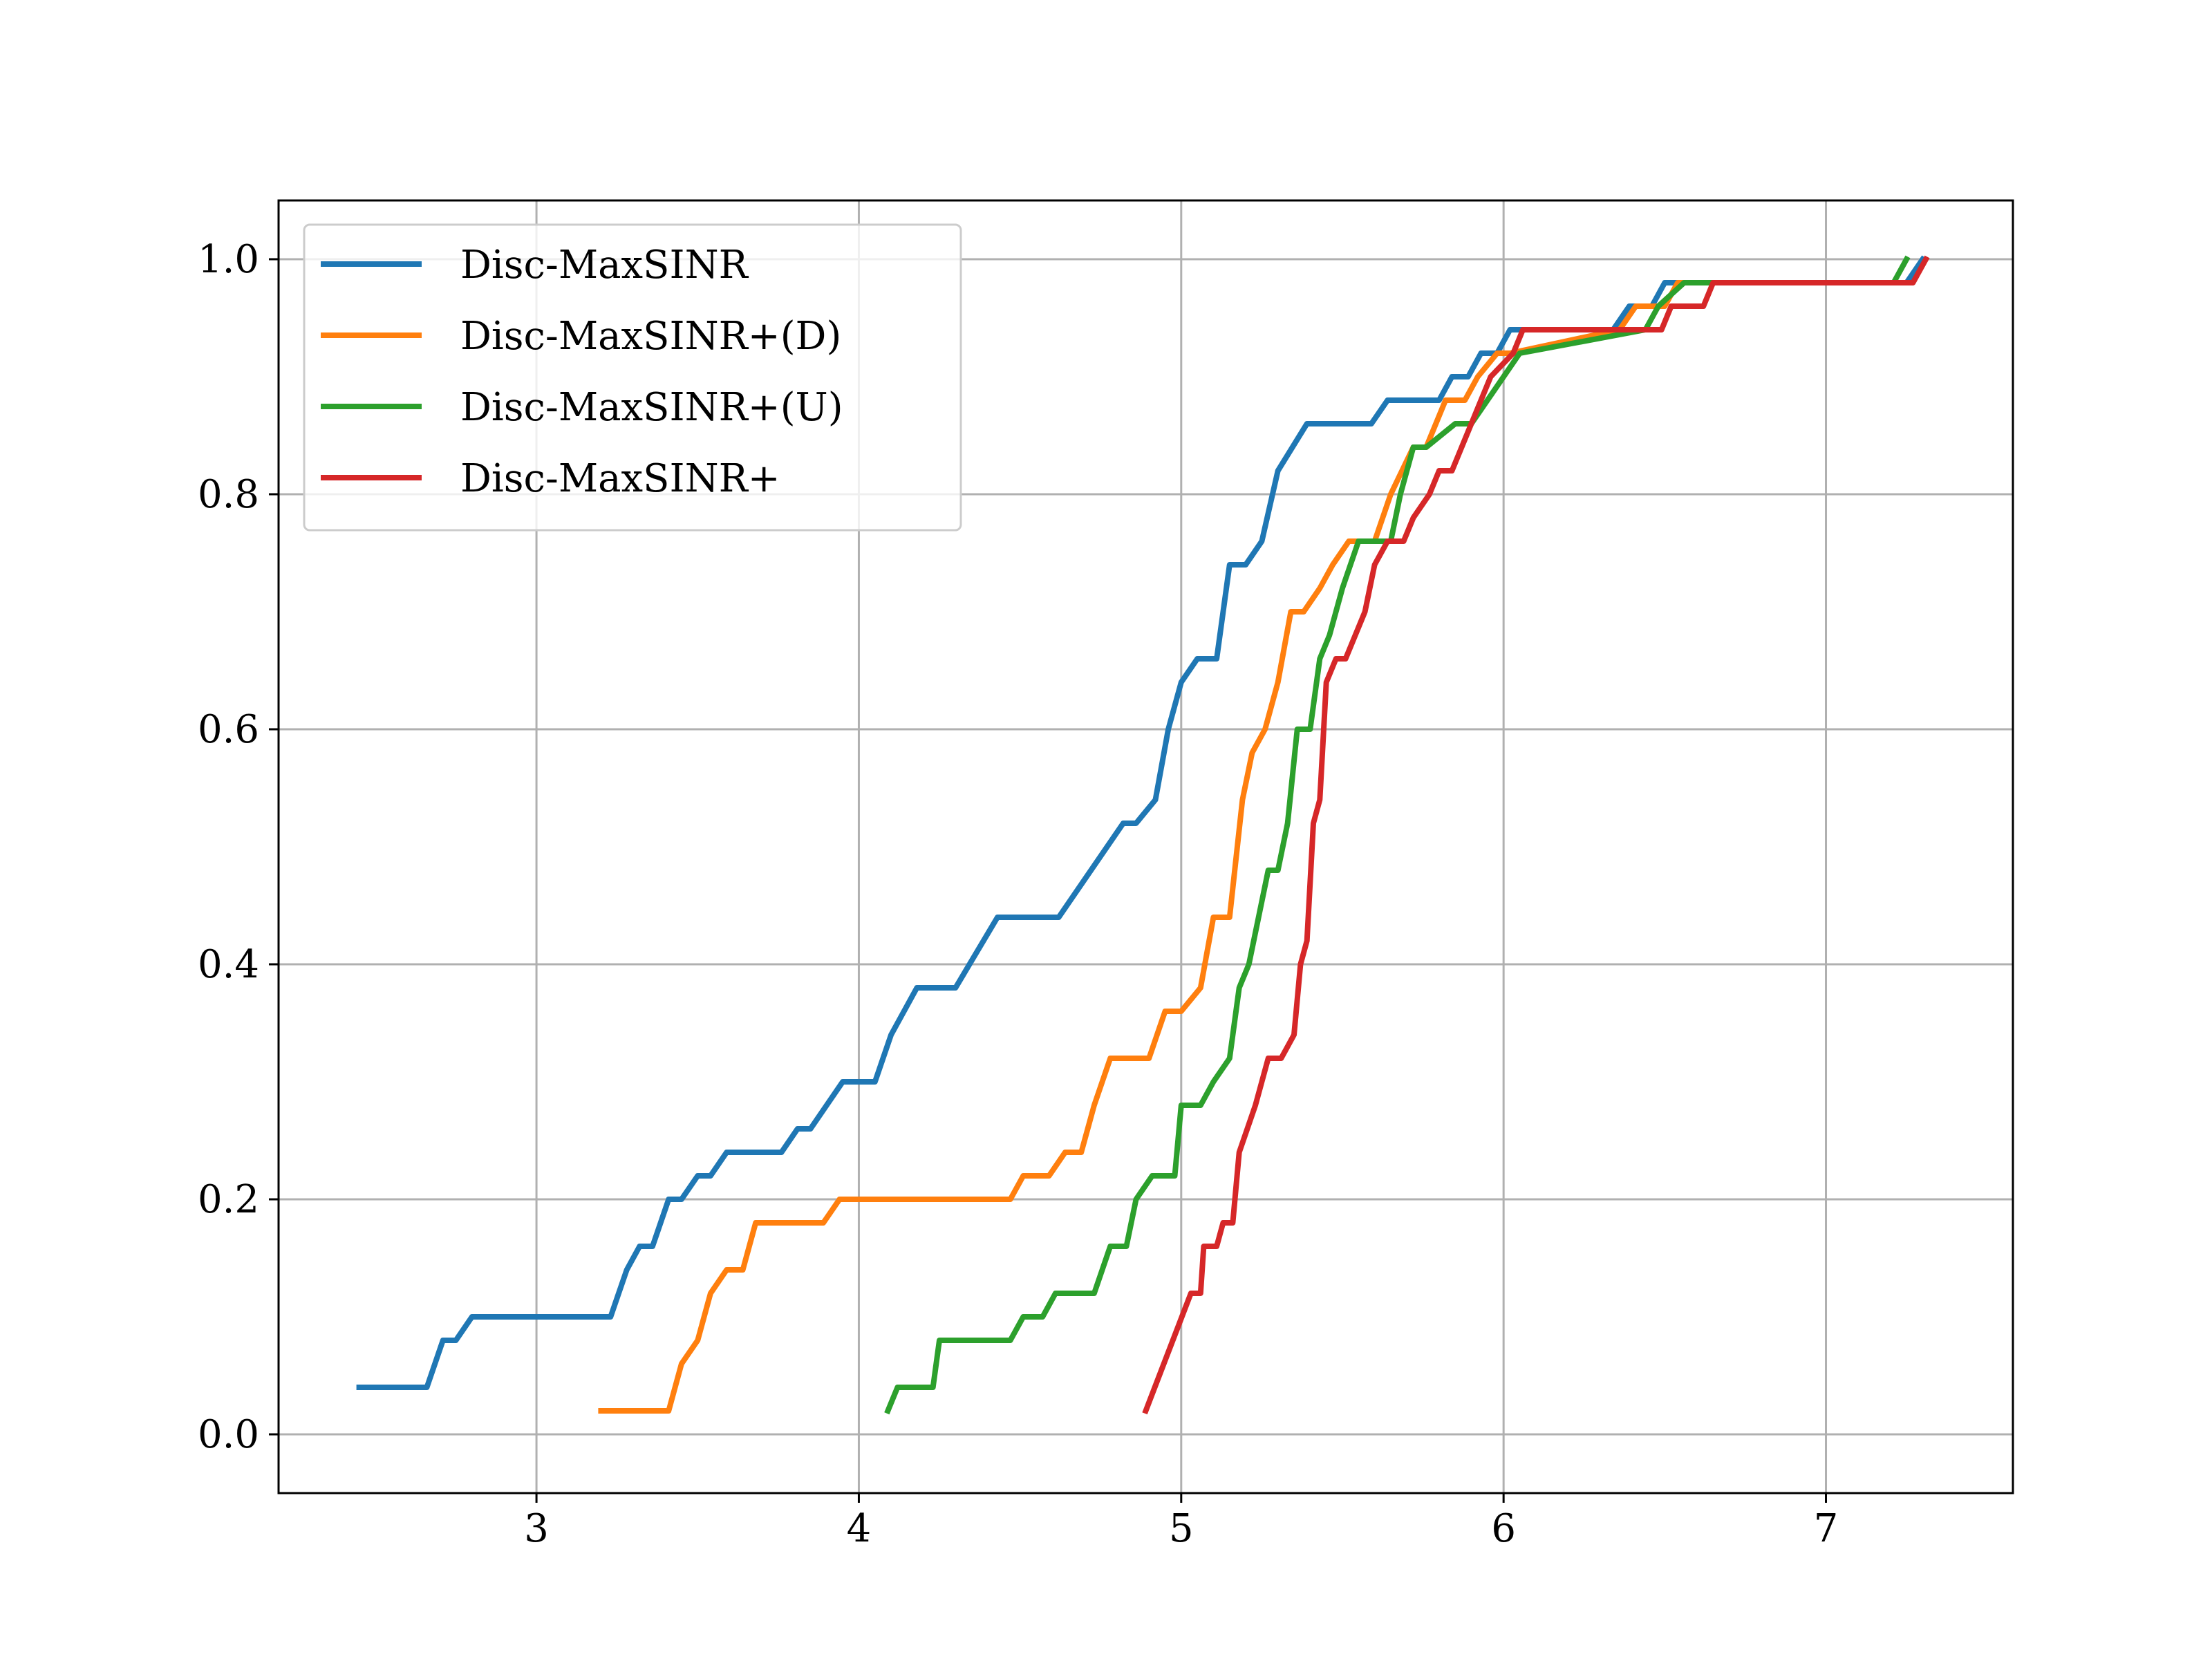 The height and width of the screenshot is (1659, 2212). I want to click on legend-label-1: Disc-MaxSINR+(D), so click(650, 337).